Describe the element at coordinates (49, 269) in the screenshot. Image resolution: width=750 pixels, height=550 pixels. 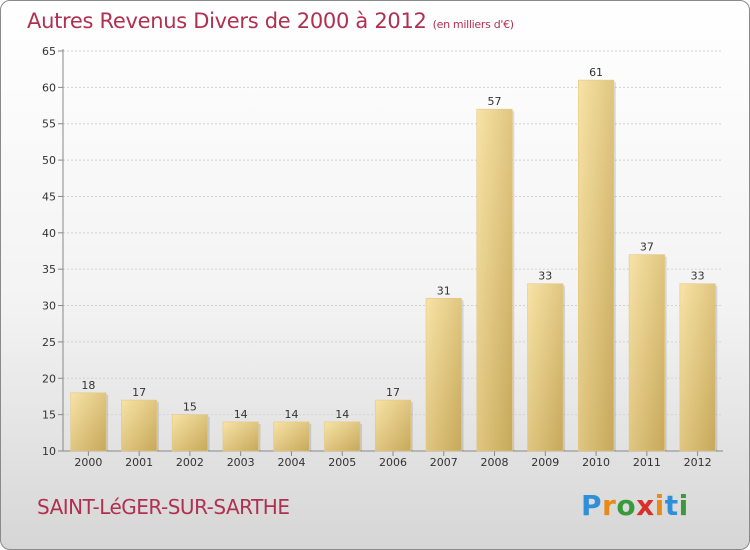
I see `y-tick-label: 35` at that location.